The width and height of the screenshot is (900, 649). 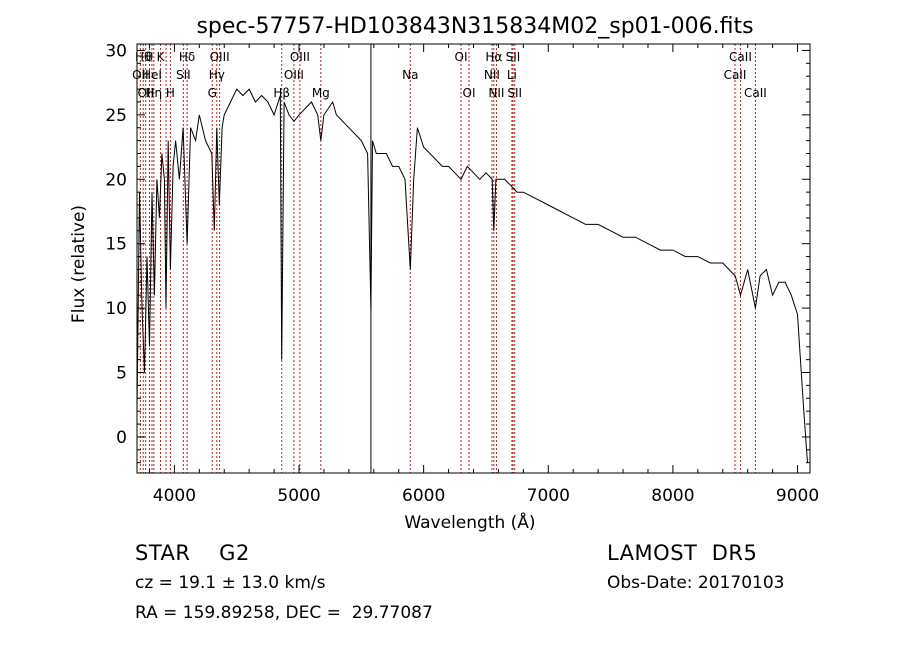 What do you see at coordinates (116, 116) in the screenshot?
I see `y-tick-label: 25` at bounding box center [116, 116].